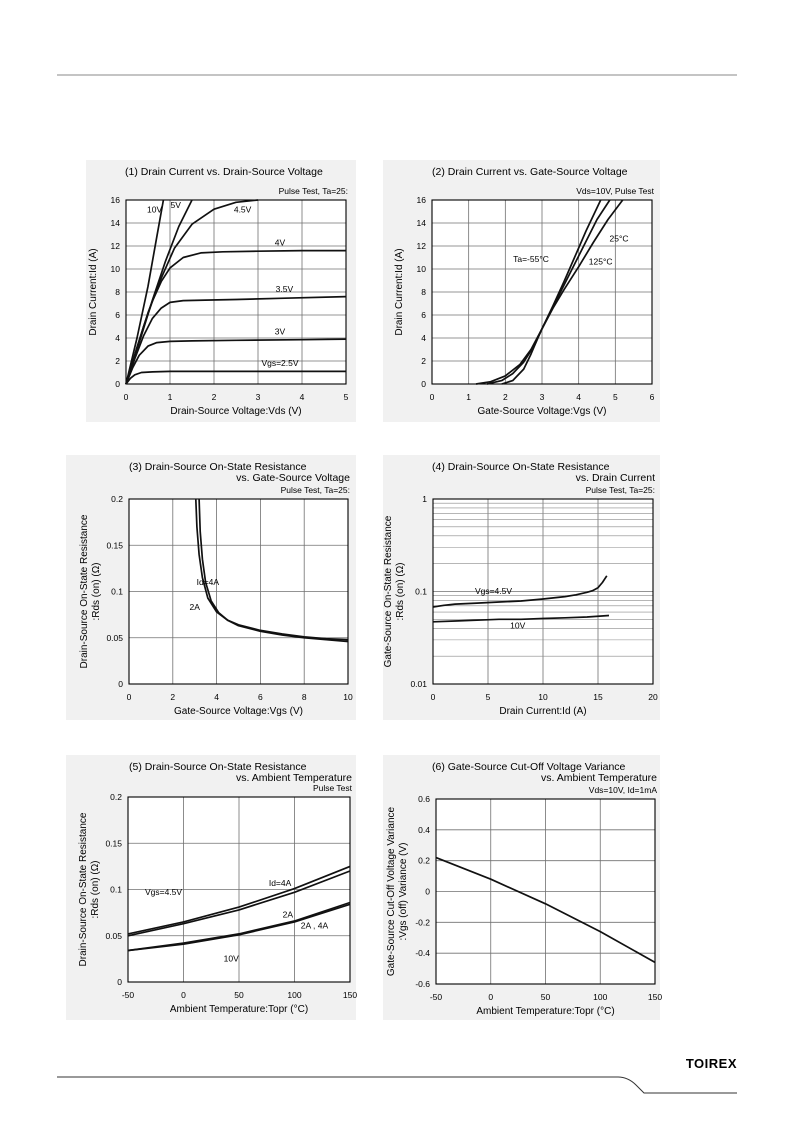 The height and width of the screenshot is (1128, 794). I want to click on x-tick-label: 8, so click(304, 697).